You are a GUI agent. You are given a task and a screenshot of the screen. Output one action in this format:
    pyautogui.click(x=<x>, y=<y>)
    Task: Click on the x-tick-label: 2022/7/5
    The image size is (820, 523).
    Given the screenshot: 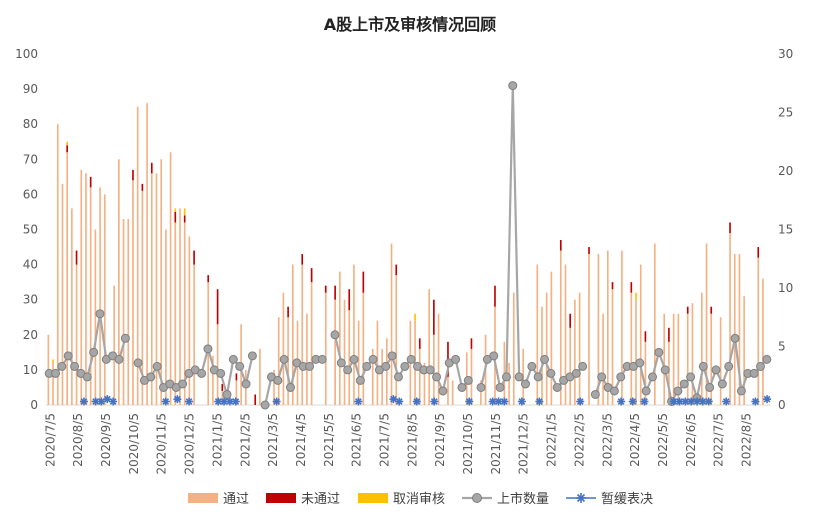 What is the action you would take?
    pyautogui.click(x=719, y=440)
    